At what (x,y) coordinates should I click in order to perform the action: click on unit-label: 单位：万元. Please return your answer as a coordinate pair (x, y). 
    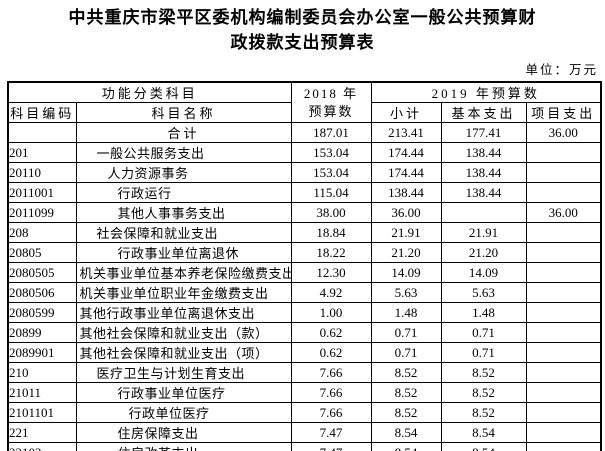
    Looking at the image, I should click on (561, 70).